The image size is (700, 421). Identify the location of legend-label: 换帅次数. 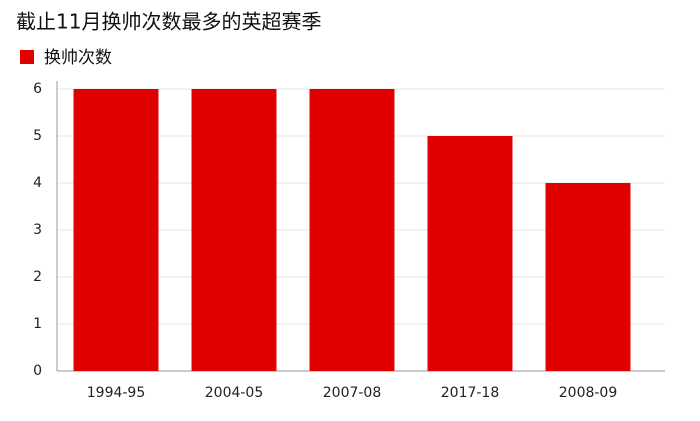
(78, 58).